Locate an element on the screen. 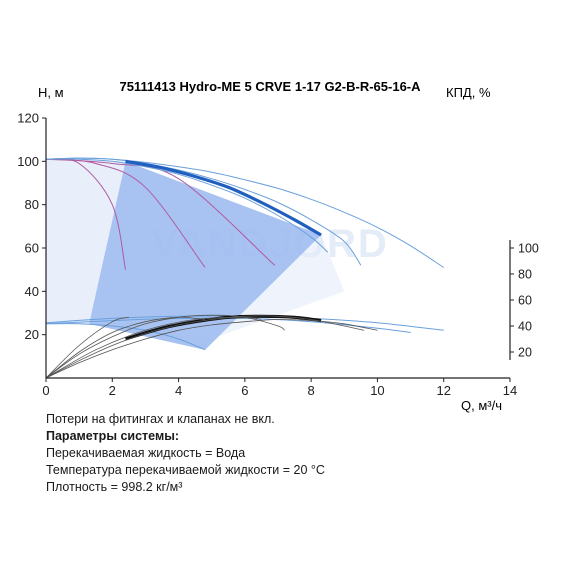 The height and width of the screenshot is (570, 570). power-curve is located at coordinates (160, 212).